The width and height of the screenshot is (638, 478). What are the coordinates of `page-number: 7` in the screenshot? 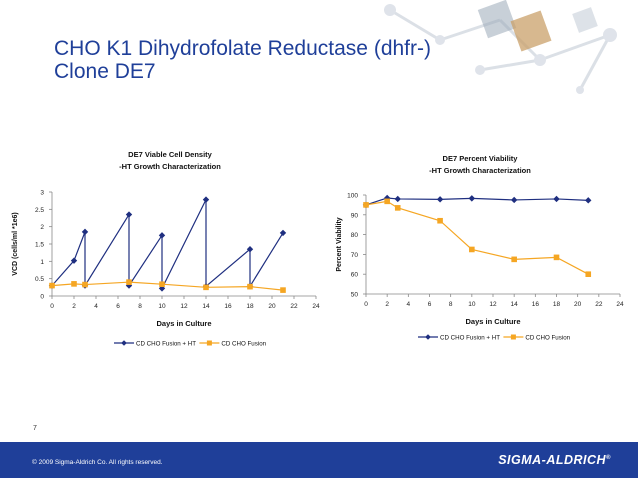 It's located at (35, 428).